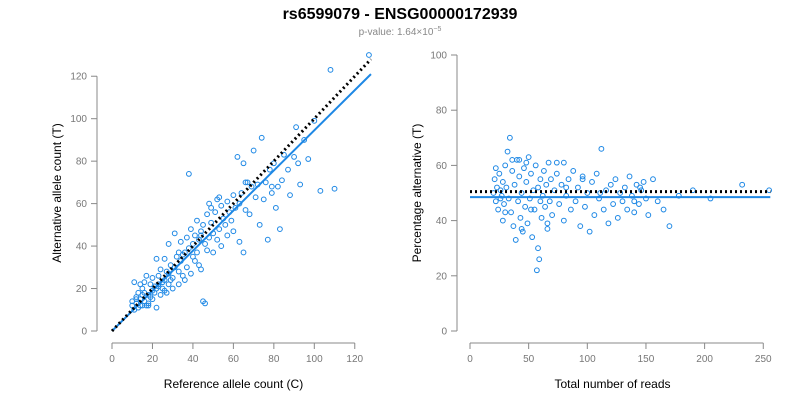 Image resolution: width=800 pixels, height=400 pixels. What do you see at coordinates (84, 332) in the screenshot?
I see `y-tick-label: 0` at bounding box center [84, 332].